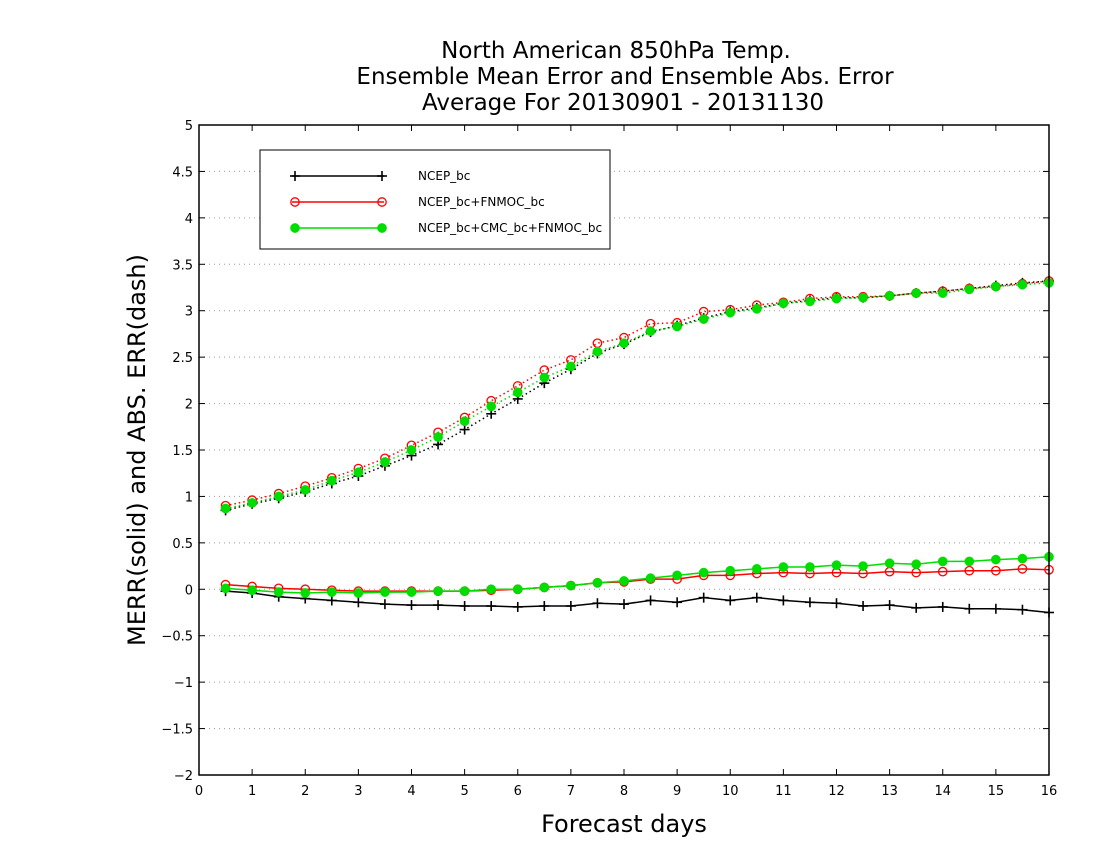  What do you see at coordinates (182, 544) in the screenshot?
I see `y-tick-label: 0.5` at bounding box center [182, 544].